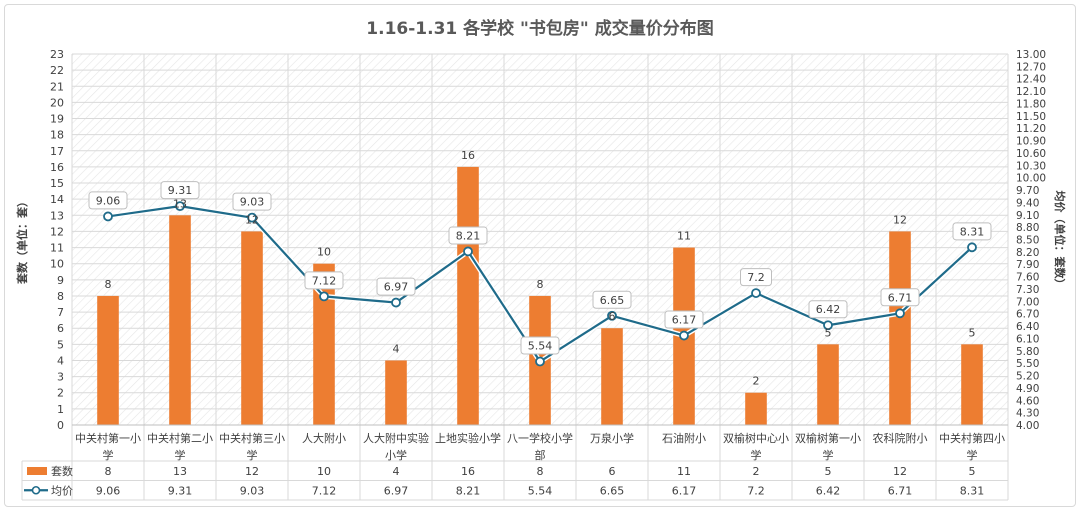 The width and height of the screenshot is (1080, 511). I want to click on category-tick-label: 双榆树中心小, so click(756, 438).